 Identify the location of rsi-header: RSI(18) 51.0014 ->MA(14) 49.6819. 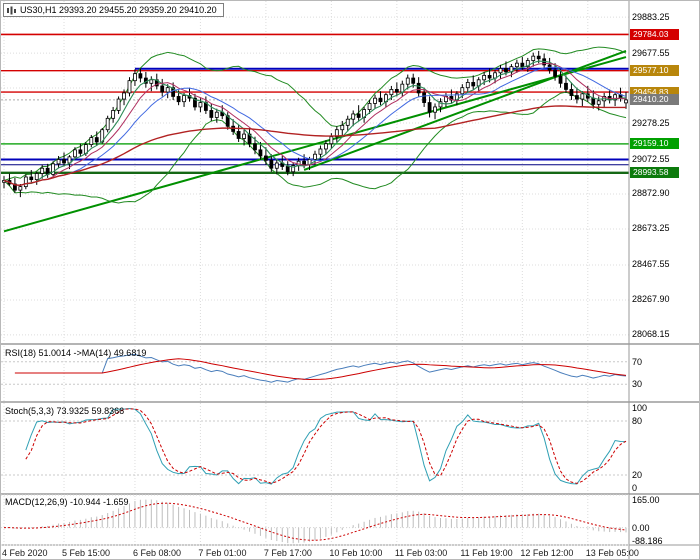
(76, 353).